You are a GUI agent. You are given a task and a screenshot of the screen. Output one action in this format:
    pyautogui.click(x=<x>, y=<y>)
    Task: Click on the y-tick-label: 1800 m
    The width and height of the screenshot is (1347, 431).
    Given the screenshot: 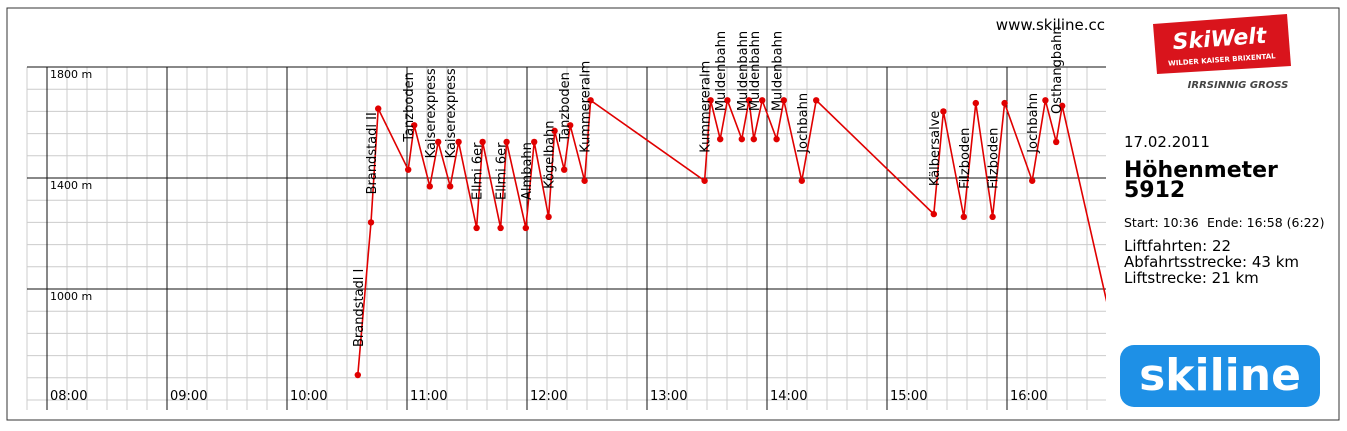 What is the action you would take?
    pyautogui.click(x=71, y=74)
    